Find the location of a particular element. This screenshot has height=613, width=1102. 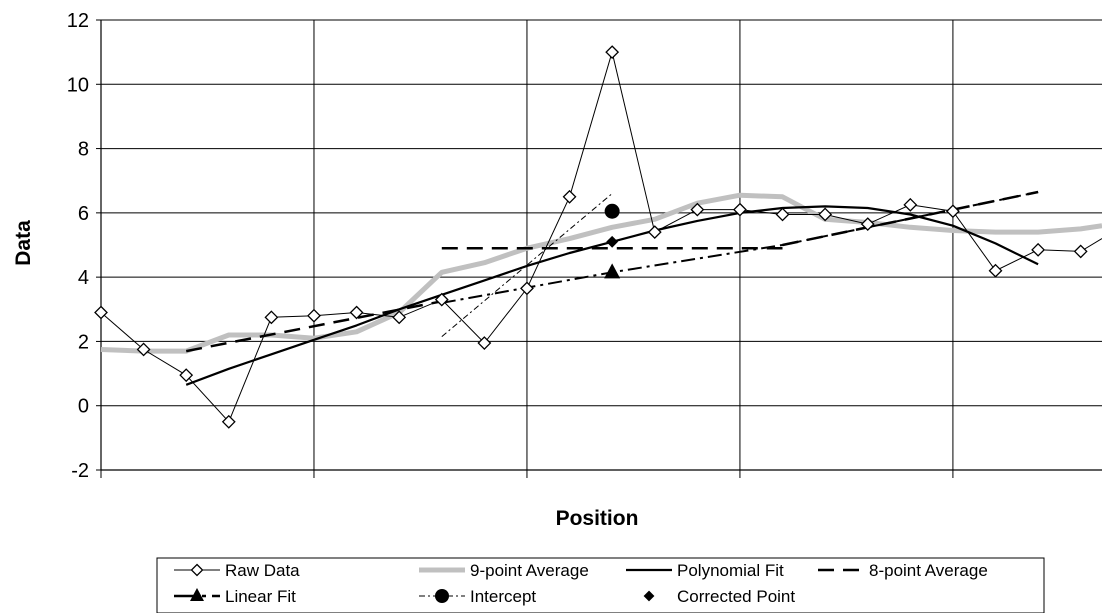

filled-diamond-marker is located at coordinates (649, 596).